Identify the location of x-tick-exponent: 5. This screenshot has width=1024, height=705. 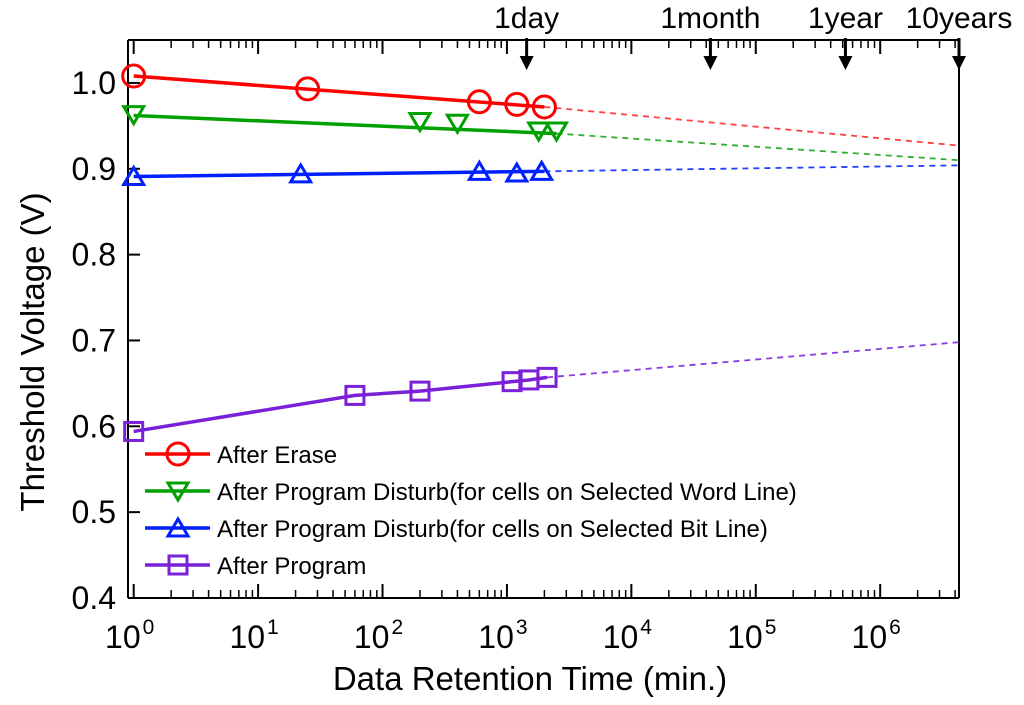
(771, 627).